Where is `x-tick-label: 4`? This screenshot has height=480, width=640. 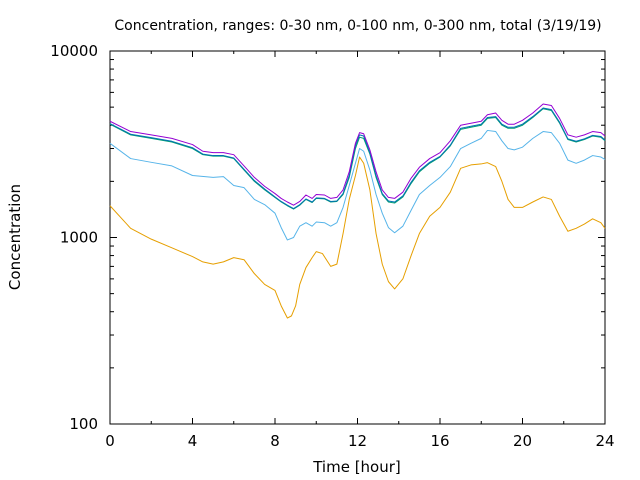
x-tick-label: 4 is located at coordinates (193, 441).